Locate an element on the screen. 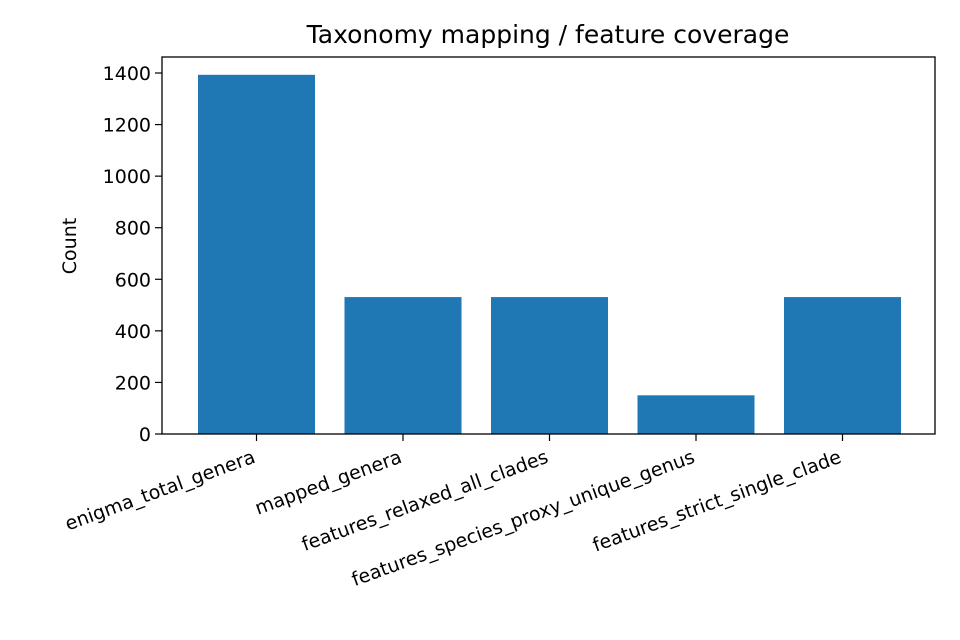  y-axis-label: Count is located at coordinates (70, 246).